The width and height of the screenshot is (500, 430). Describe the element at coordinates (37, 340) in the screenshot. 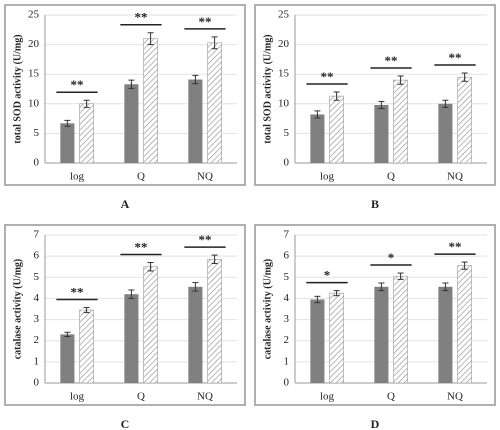

I see `y-tick-label: 2` at that location.